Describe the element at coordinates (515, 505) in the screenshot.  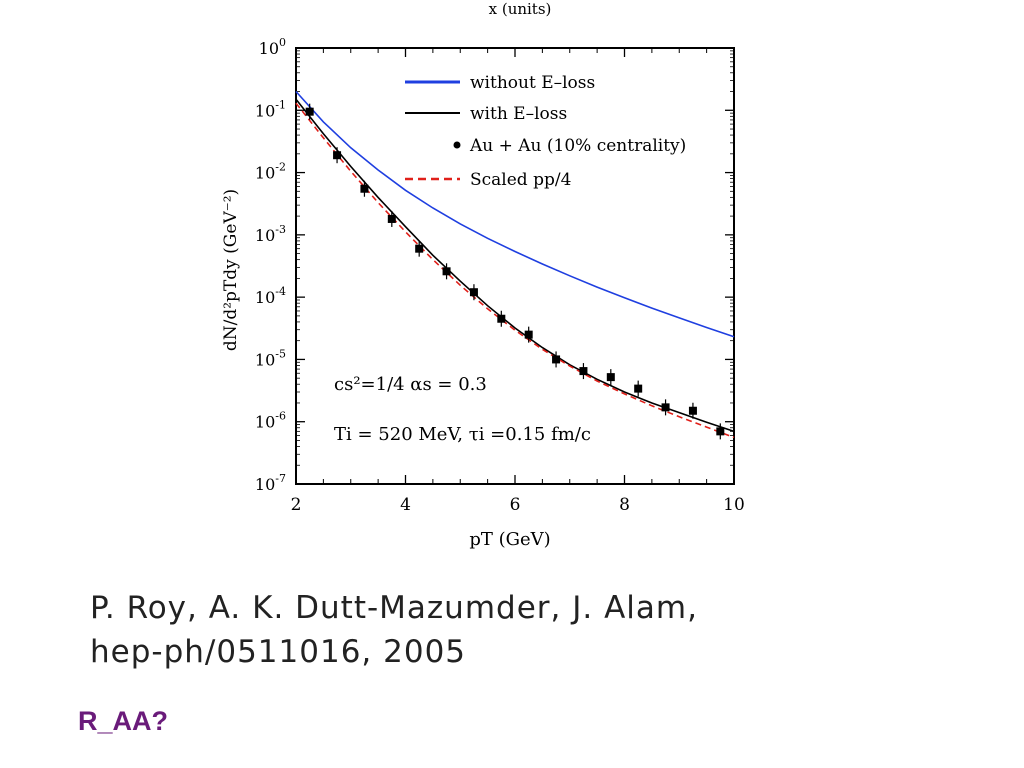
I see `x-tick-label: 6` at that location.